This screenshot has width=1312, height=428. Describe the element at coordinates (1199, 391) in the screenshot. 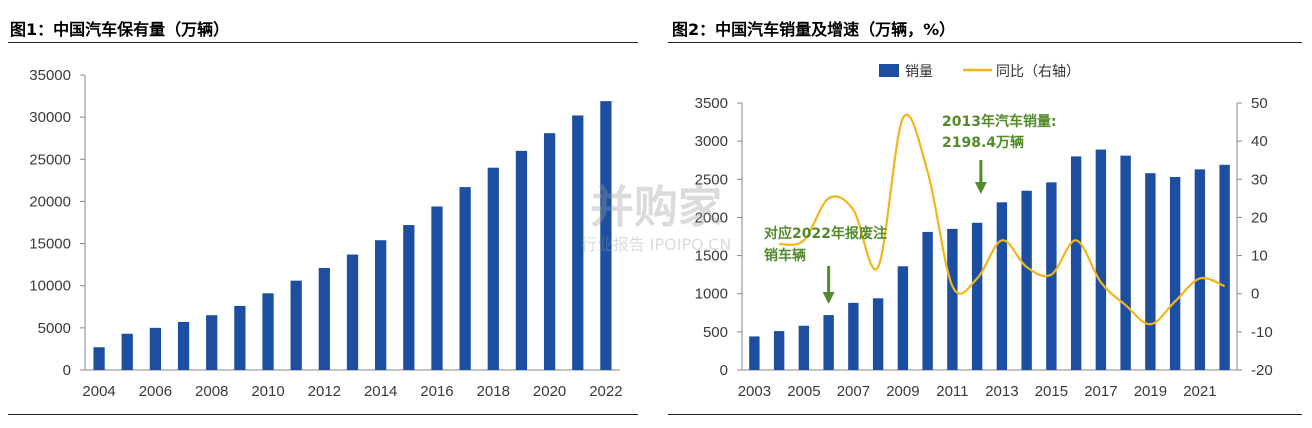

I see `x-tick-label: 2021` at that location.